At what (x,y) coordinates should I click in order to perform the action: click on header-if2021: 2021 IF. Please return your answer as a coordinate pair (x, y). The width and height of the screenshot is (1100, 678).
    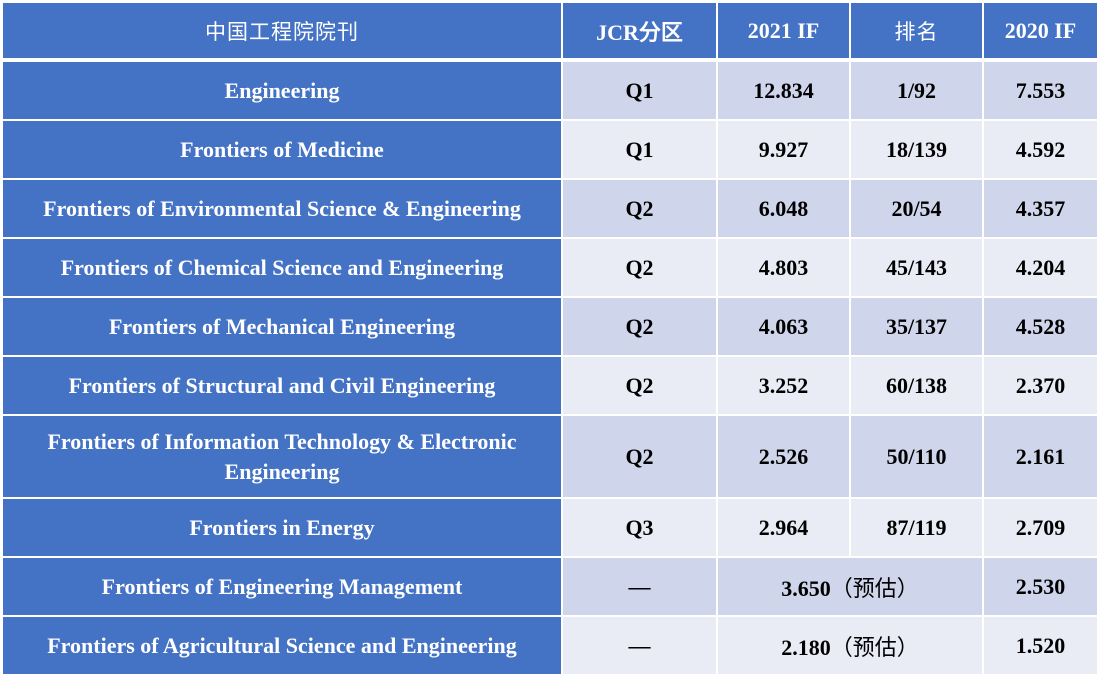
    Looking at the image, I should click on (784, 32).